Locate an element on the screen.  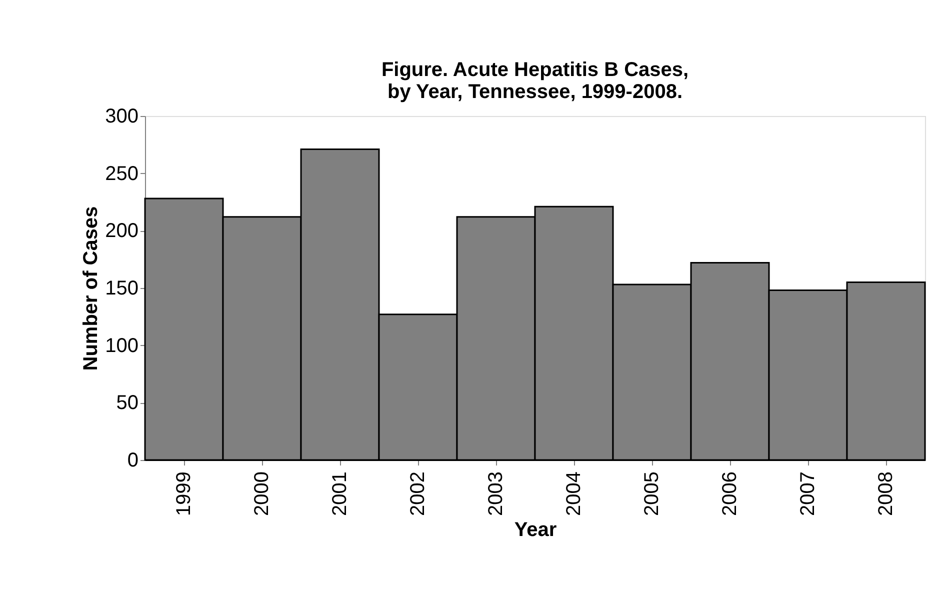
text: by Year, Tennessee, 1999-2008. is located at coordinates (535, 92).